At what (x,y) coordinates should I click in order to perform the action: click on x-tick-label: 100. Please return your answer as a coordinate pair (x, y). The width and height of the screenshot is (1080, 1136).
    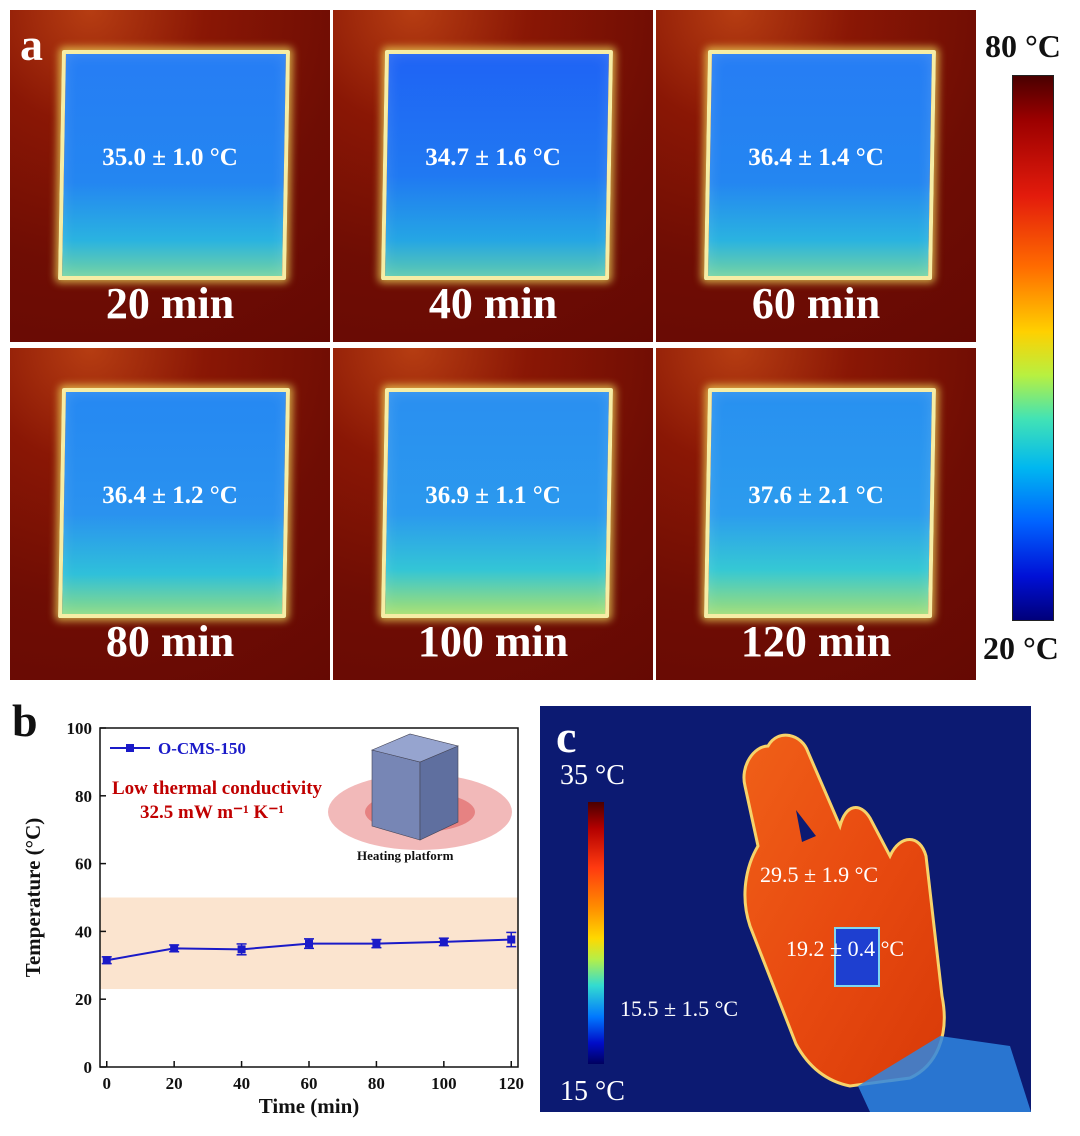
    Looking at the image, I should click on (444, 1083).